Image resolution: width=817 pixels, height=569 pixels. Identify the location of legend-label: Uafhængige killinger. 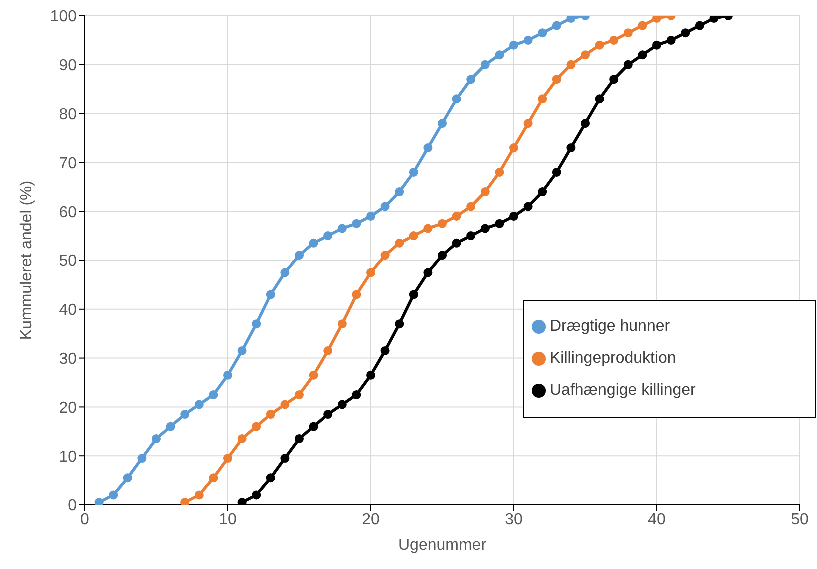
(623, 390).